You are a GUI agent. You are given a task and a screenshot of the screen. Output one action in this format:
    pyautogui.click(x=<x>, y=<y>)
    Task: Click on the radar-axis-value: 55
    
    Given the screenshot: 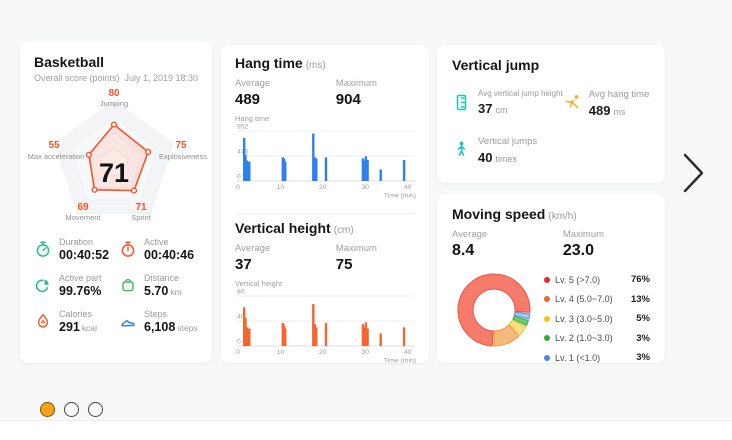 What is the action you would take?
    pyautogui.click(x=54, y=145)
    